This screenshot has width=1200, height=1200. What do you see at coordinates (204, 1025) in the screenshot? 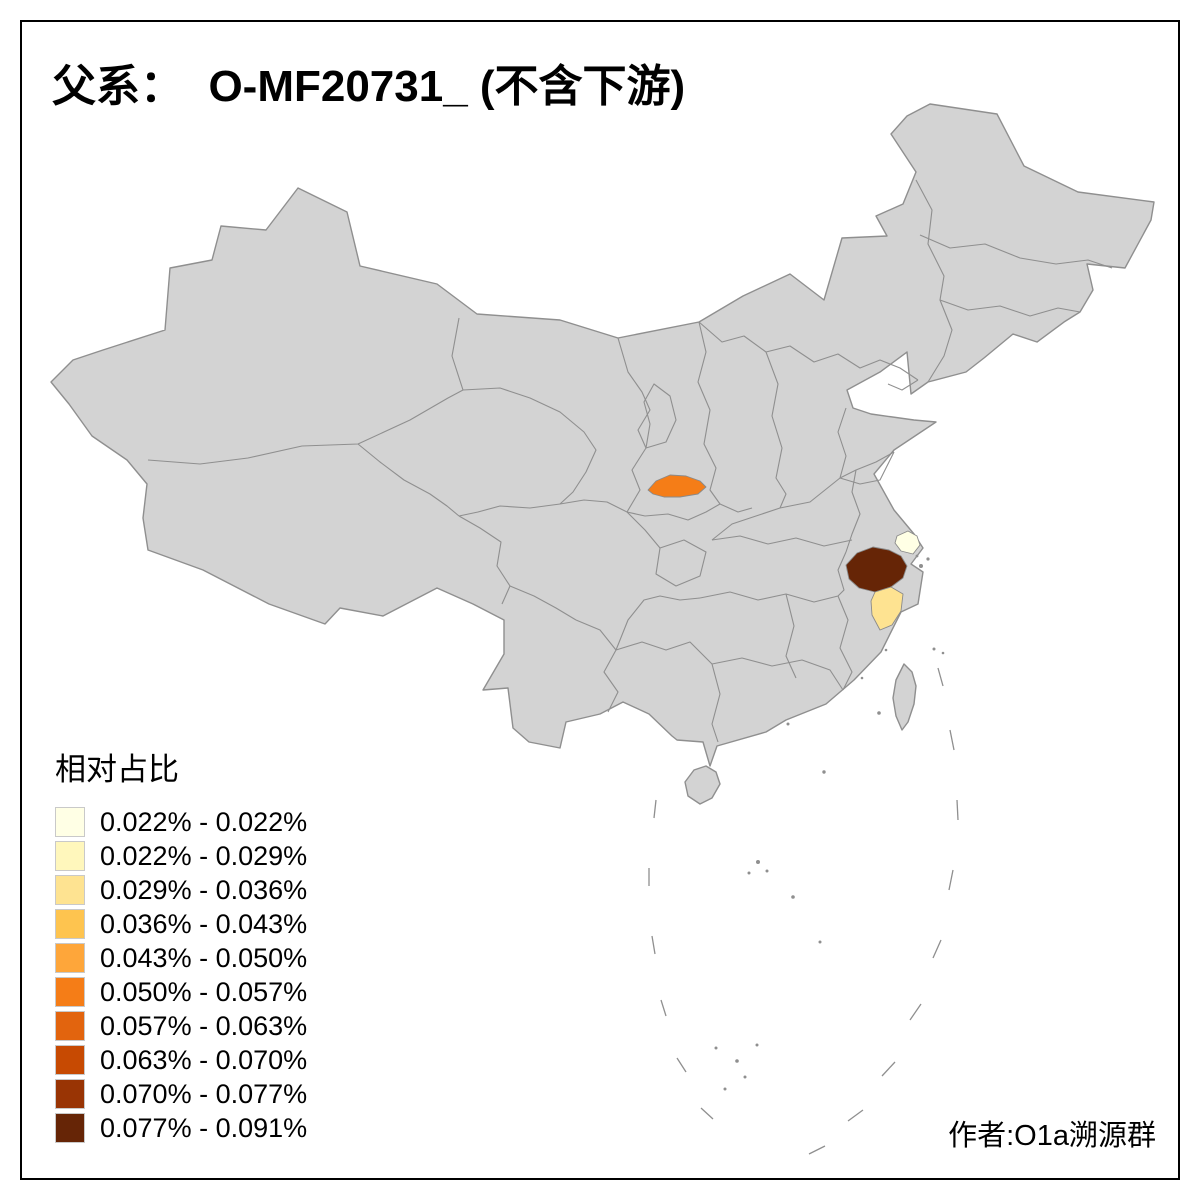
I see `legend-label: 0.057% - 0.063%` at bounding box center [204, 1025].